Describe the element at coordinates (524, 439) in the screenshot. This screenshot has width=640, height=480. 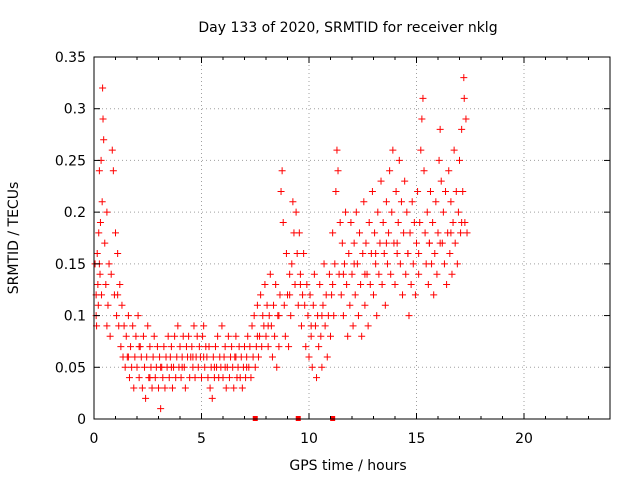
I see `x-tick-label: 20` at that location.